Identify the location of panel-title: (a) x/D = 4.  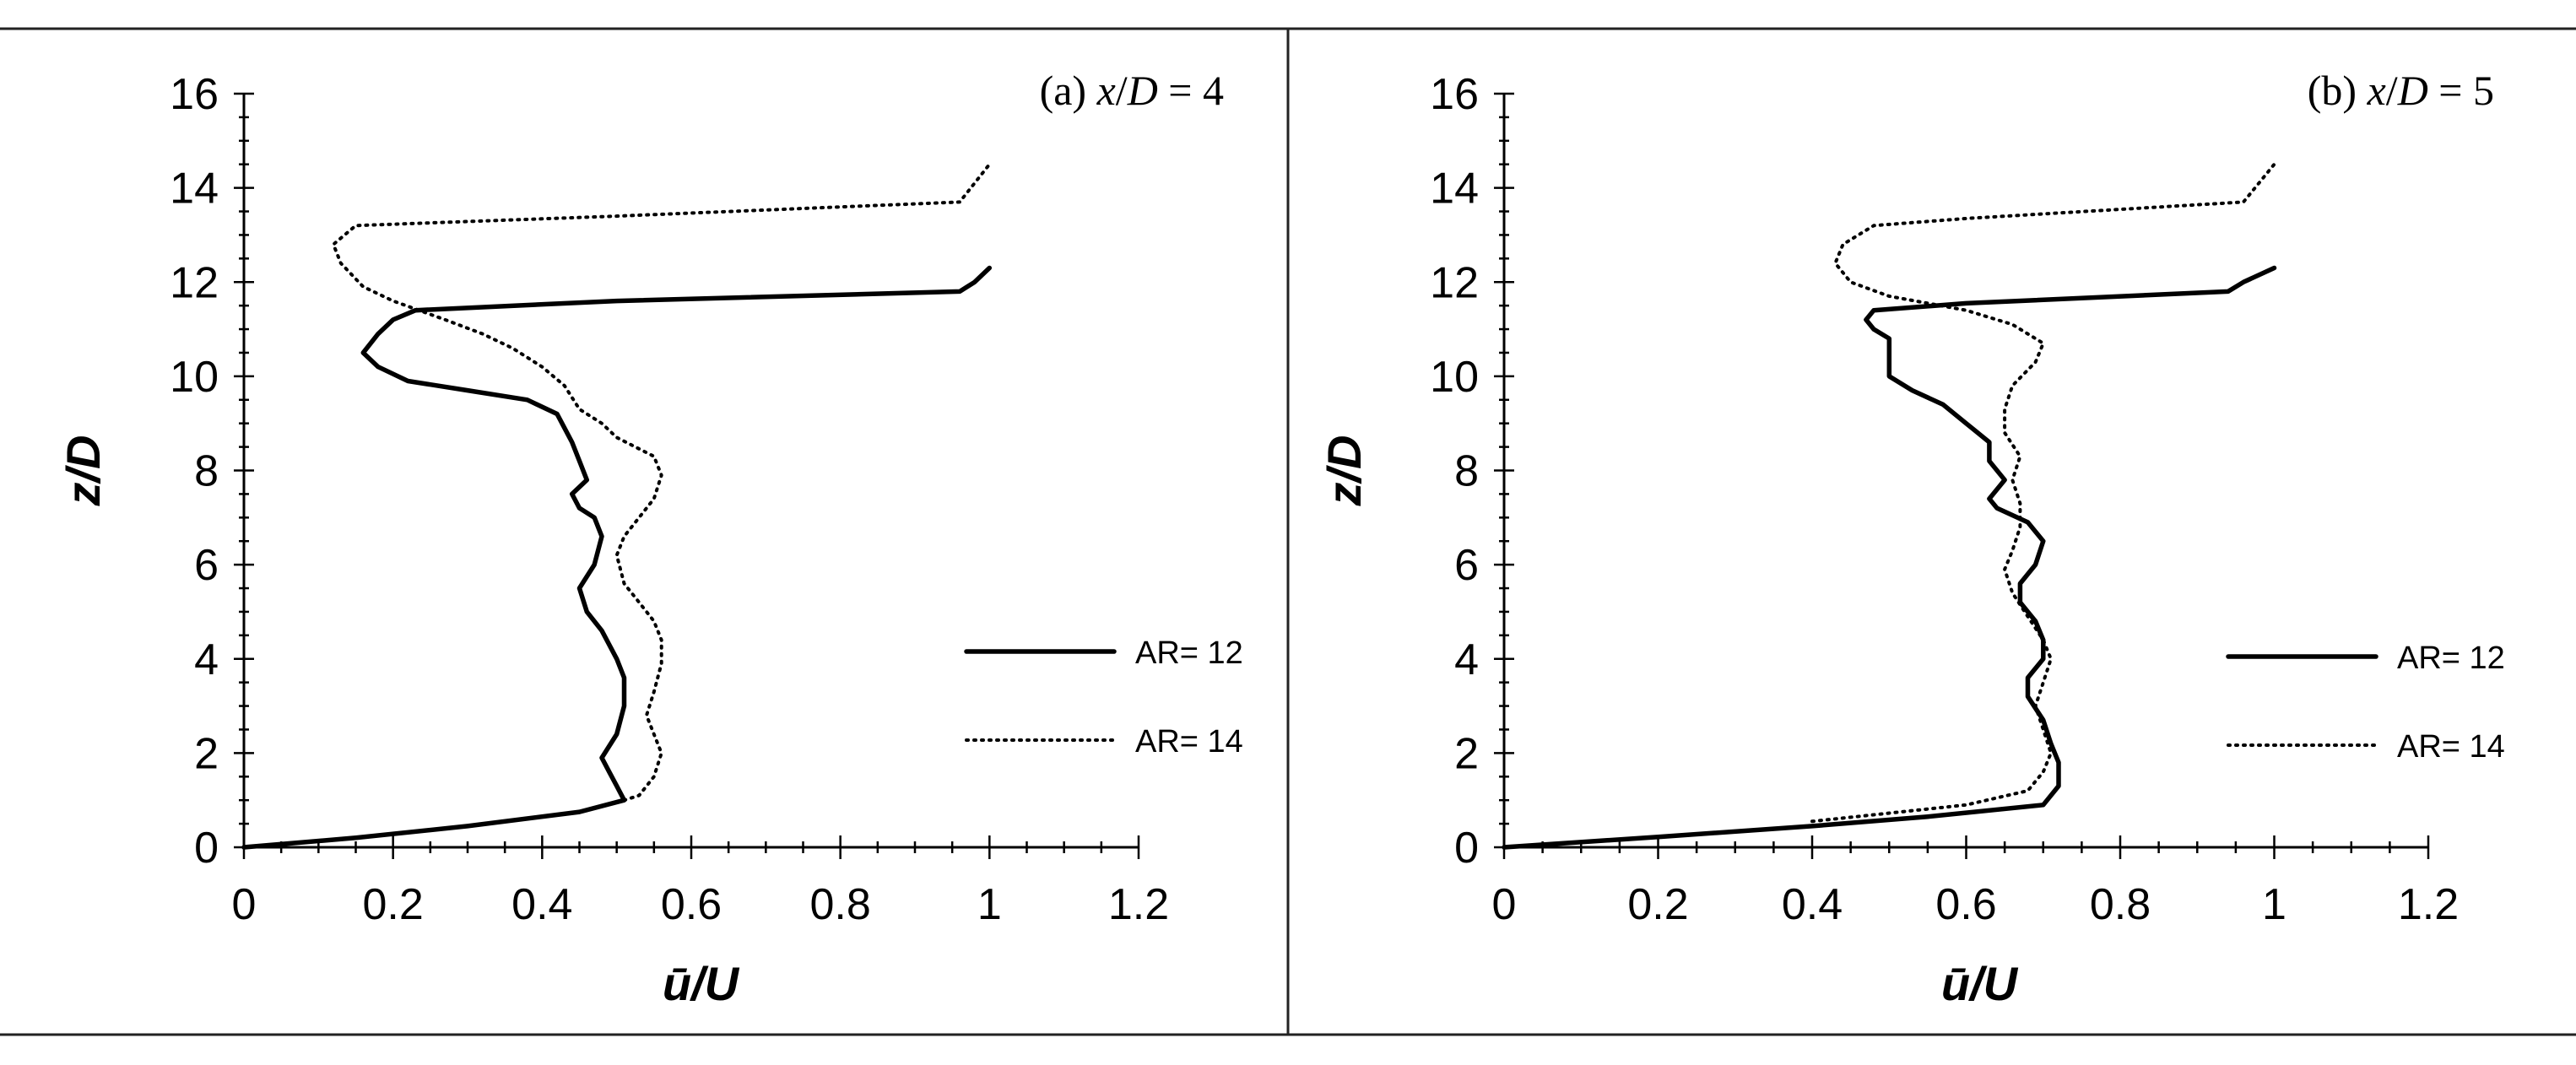
(1132, 91).